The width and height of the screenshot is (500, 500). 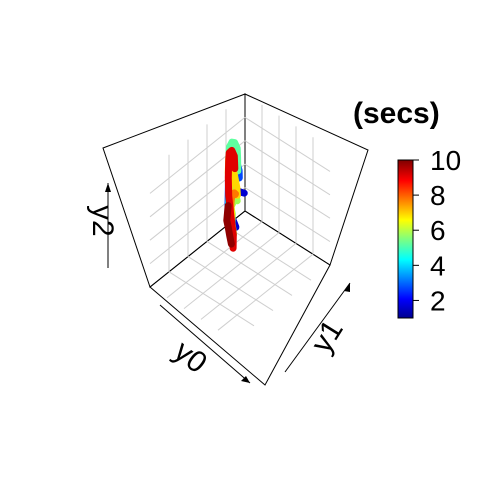 I want to click on legend-title: (secs), so click(x=396, y=113).